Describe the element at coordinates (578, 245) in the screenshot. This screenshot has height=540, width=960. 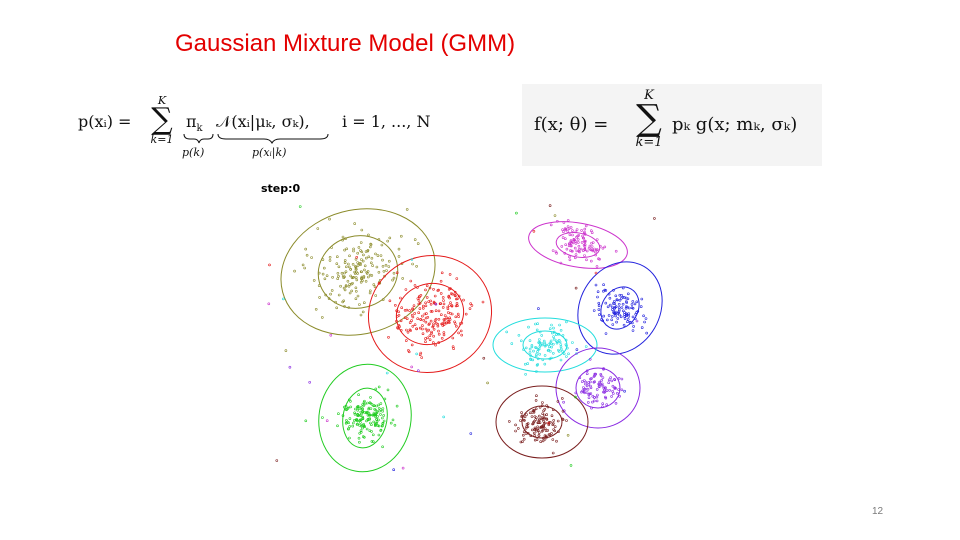
I see `cluster-4-inner-ellipse` at that location.